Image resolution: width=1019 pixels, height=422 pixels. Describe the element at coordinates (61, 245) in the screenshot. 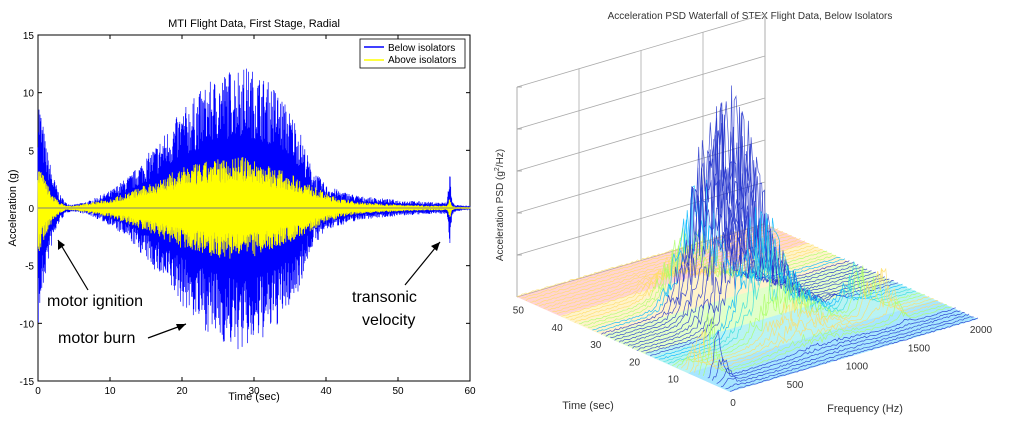

I see `arrowhead-motor-ignition` at that location.